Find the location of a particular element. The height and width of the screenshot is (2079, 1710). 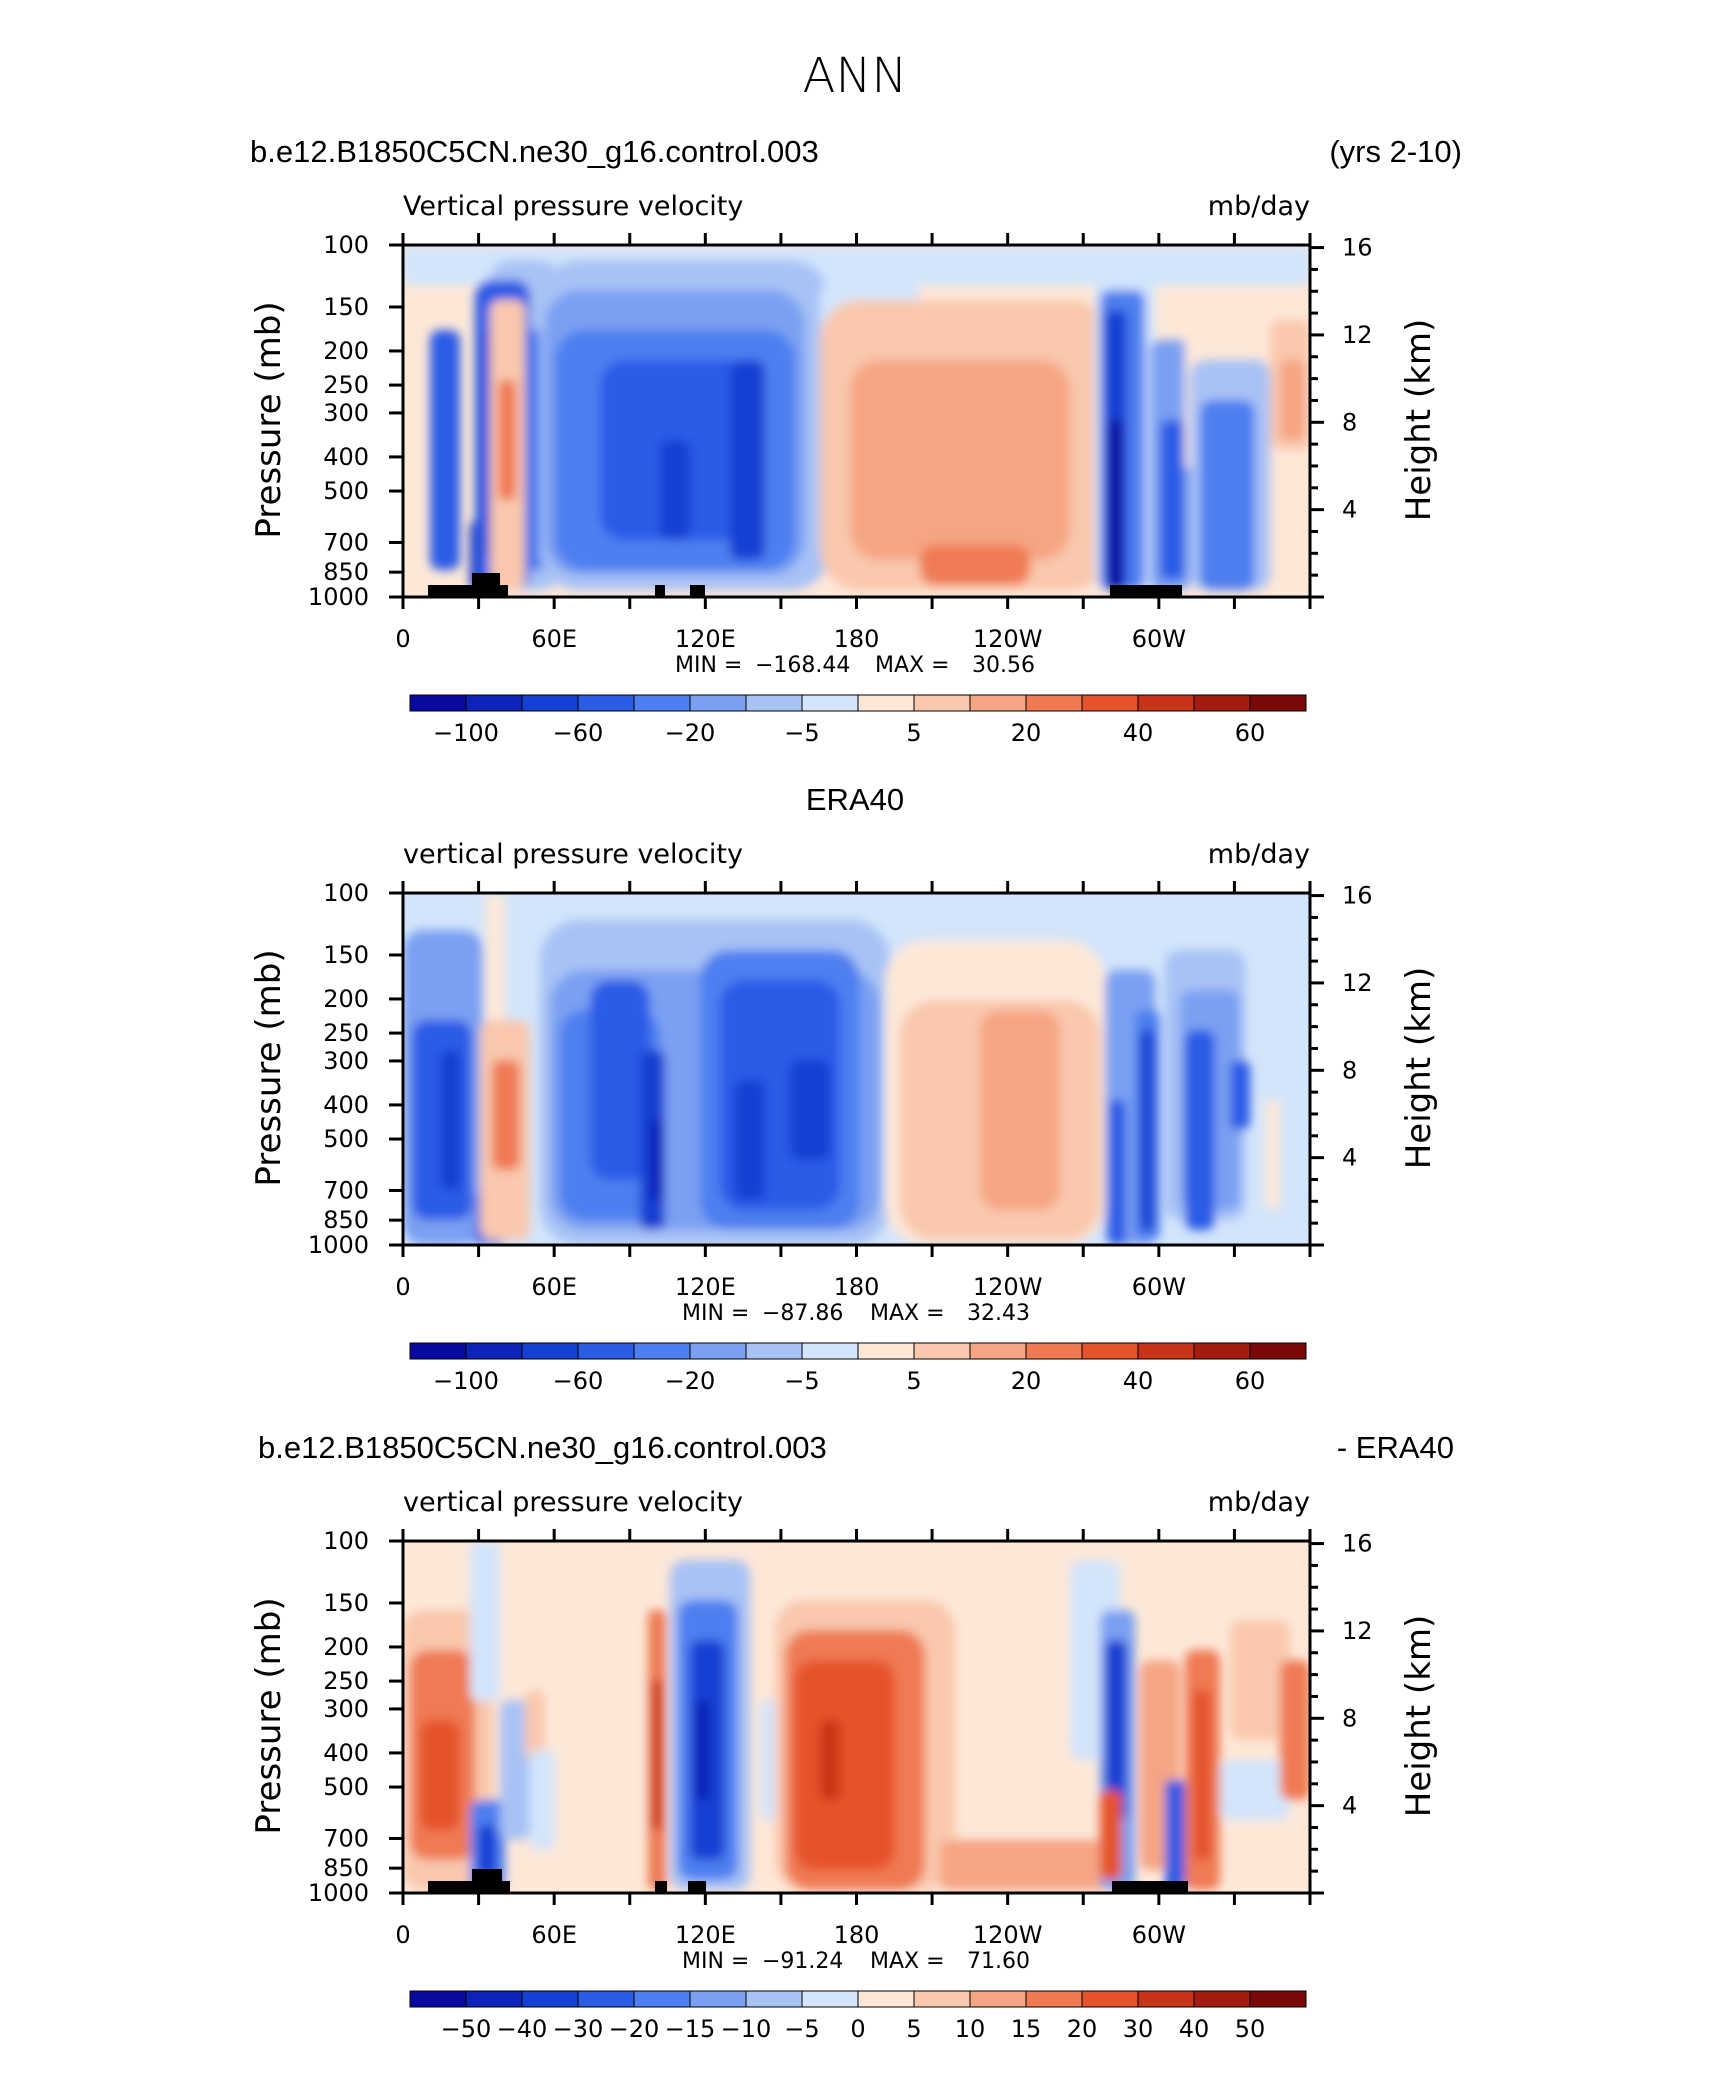

max-label: MAX = is located at coordinates (912, 665).